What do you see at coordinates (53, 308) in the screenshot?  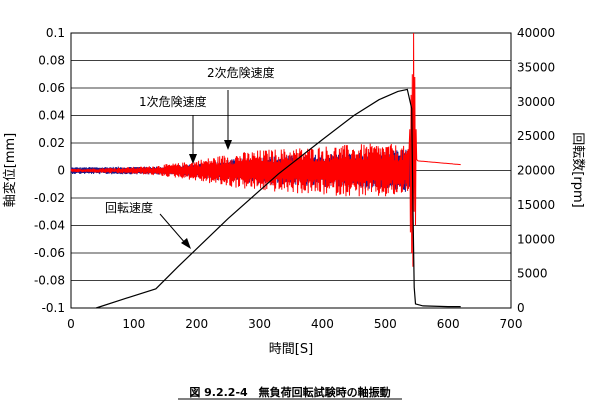 I see `y-left-tick-0: -0.1` at bounding box center [53, 308].